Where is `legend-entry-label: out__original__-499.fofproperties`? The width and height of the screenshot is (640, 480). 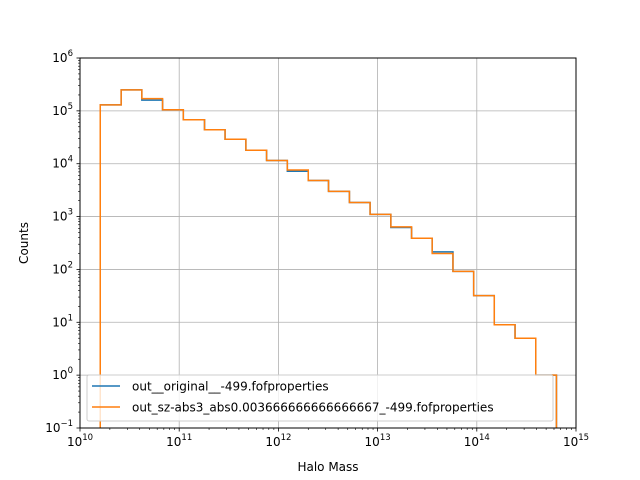
legend-entry-label: out__original__-499.fofproperties is located at coordinates (230, 387).